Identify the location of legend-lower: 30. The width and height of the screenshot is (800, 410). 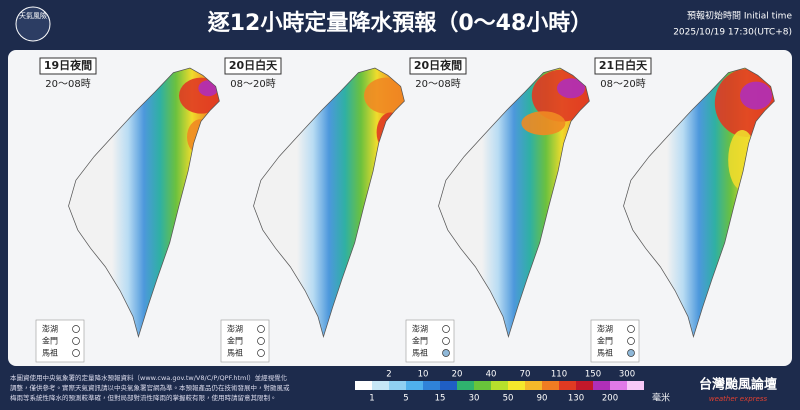
(474, 399).